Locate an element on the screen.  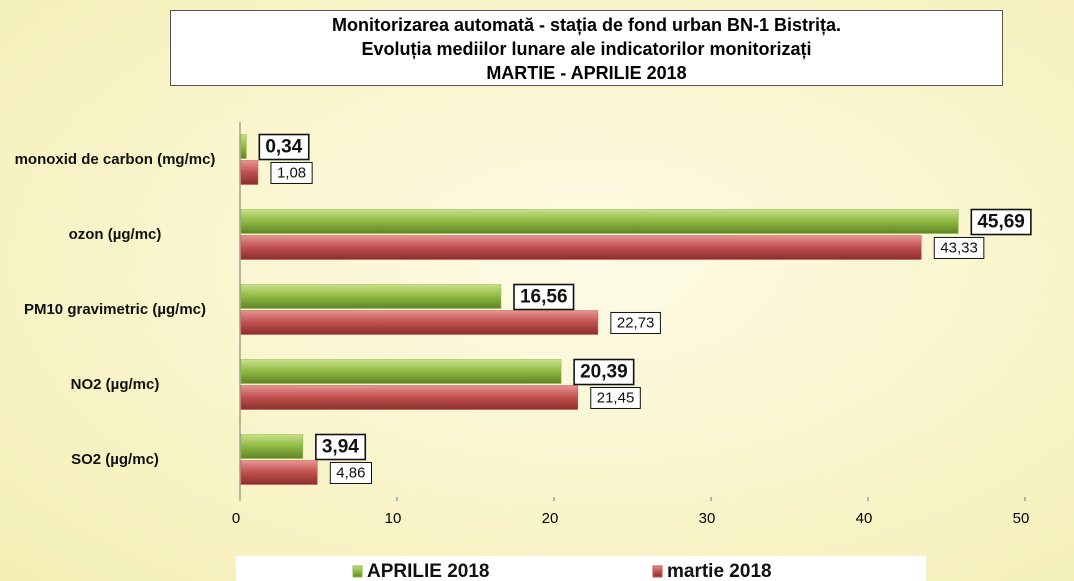
data-label-text: 43,33 is located at coordinates (959, 247).